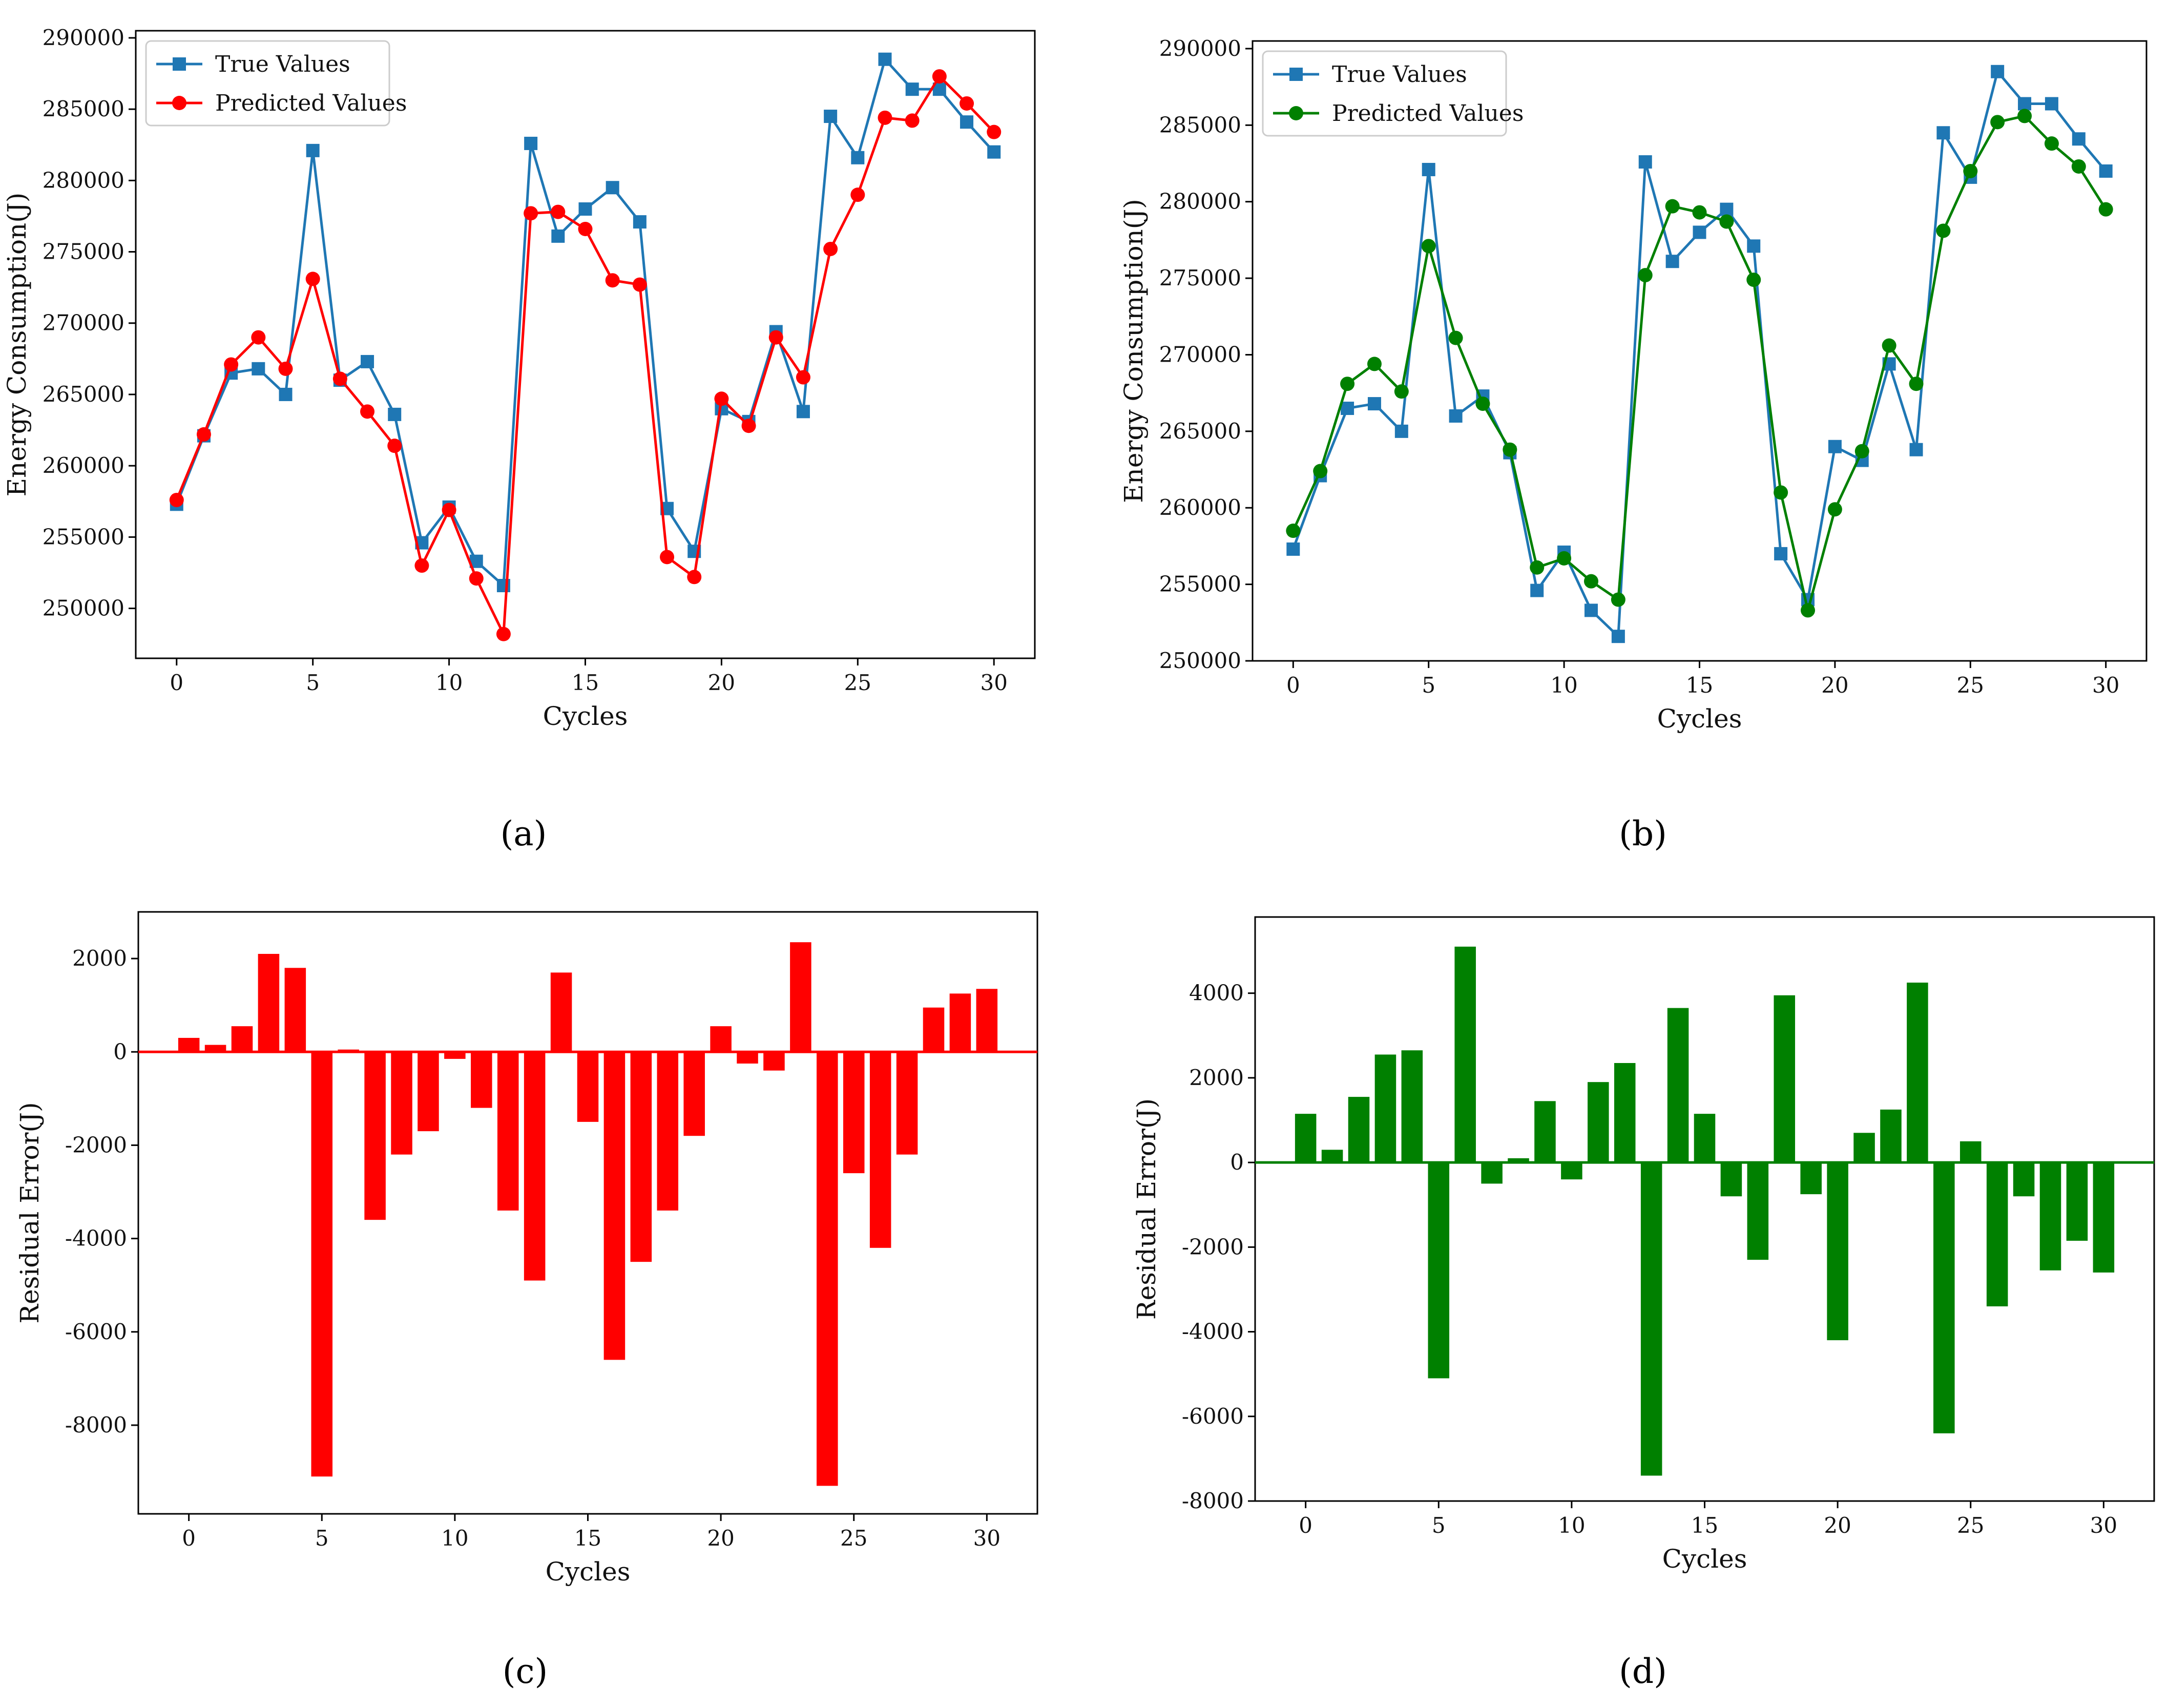 Image resolution: width=2168 pixels, height=1708 pixels. Describe the element at coordinates (311, 103) in the screenshot. I see `legend-label: Predicted Values` at that location.